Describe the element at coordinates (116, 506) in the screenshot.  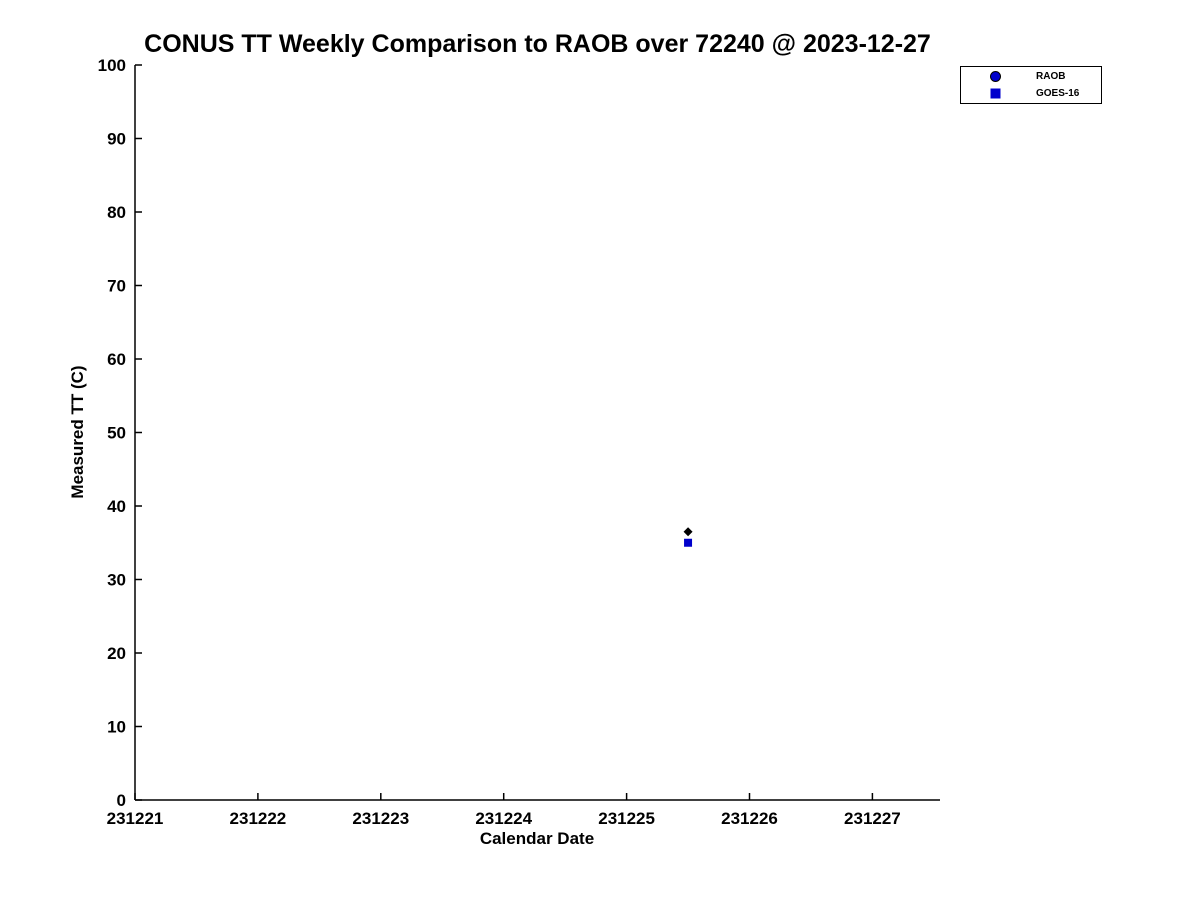
I see `y-tick-label: 40` at that location.